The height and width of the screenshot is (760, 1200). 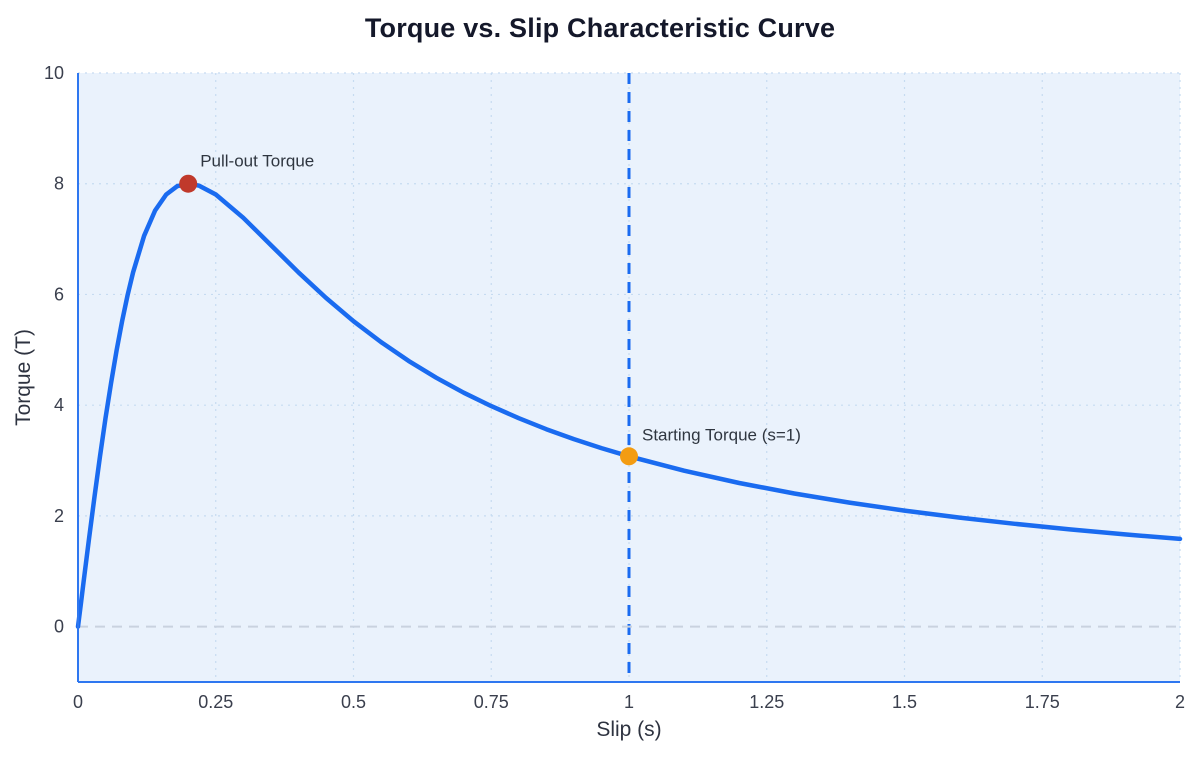 I want to click on starting-torque-point, so click(x=629, y=456).